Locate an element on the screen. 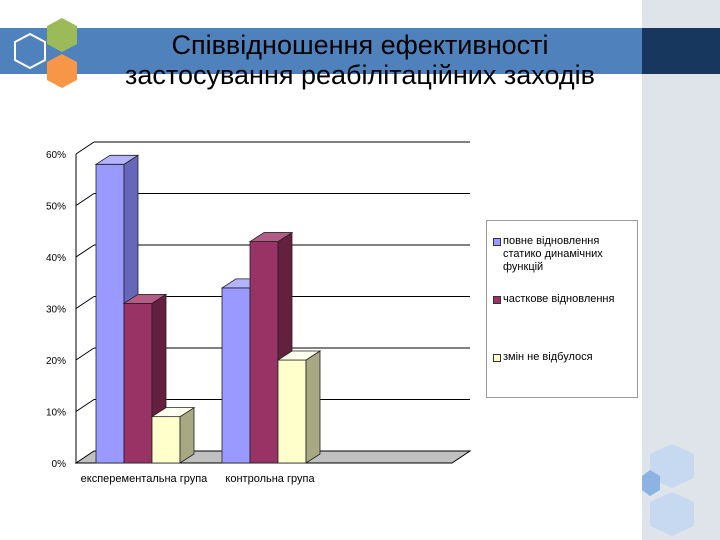 The image size is (720, 540). legend-label-series-3: змін не відбулося is located at coordinates (548, 357).